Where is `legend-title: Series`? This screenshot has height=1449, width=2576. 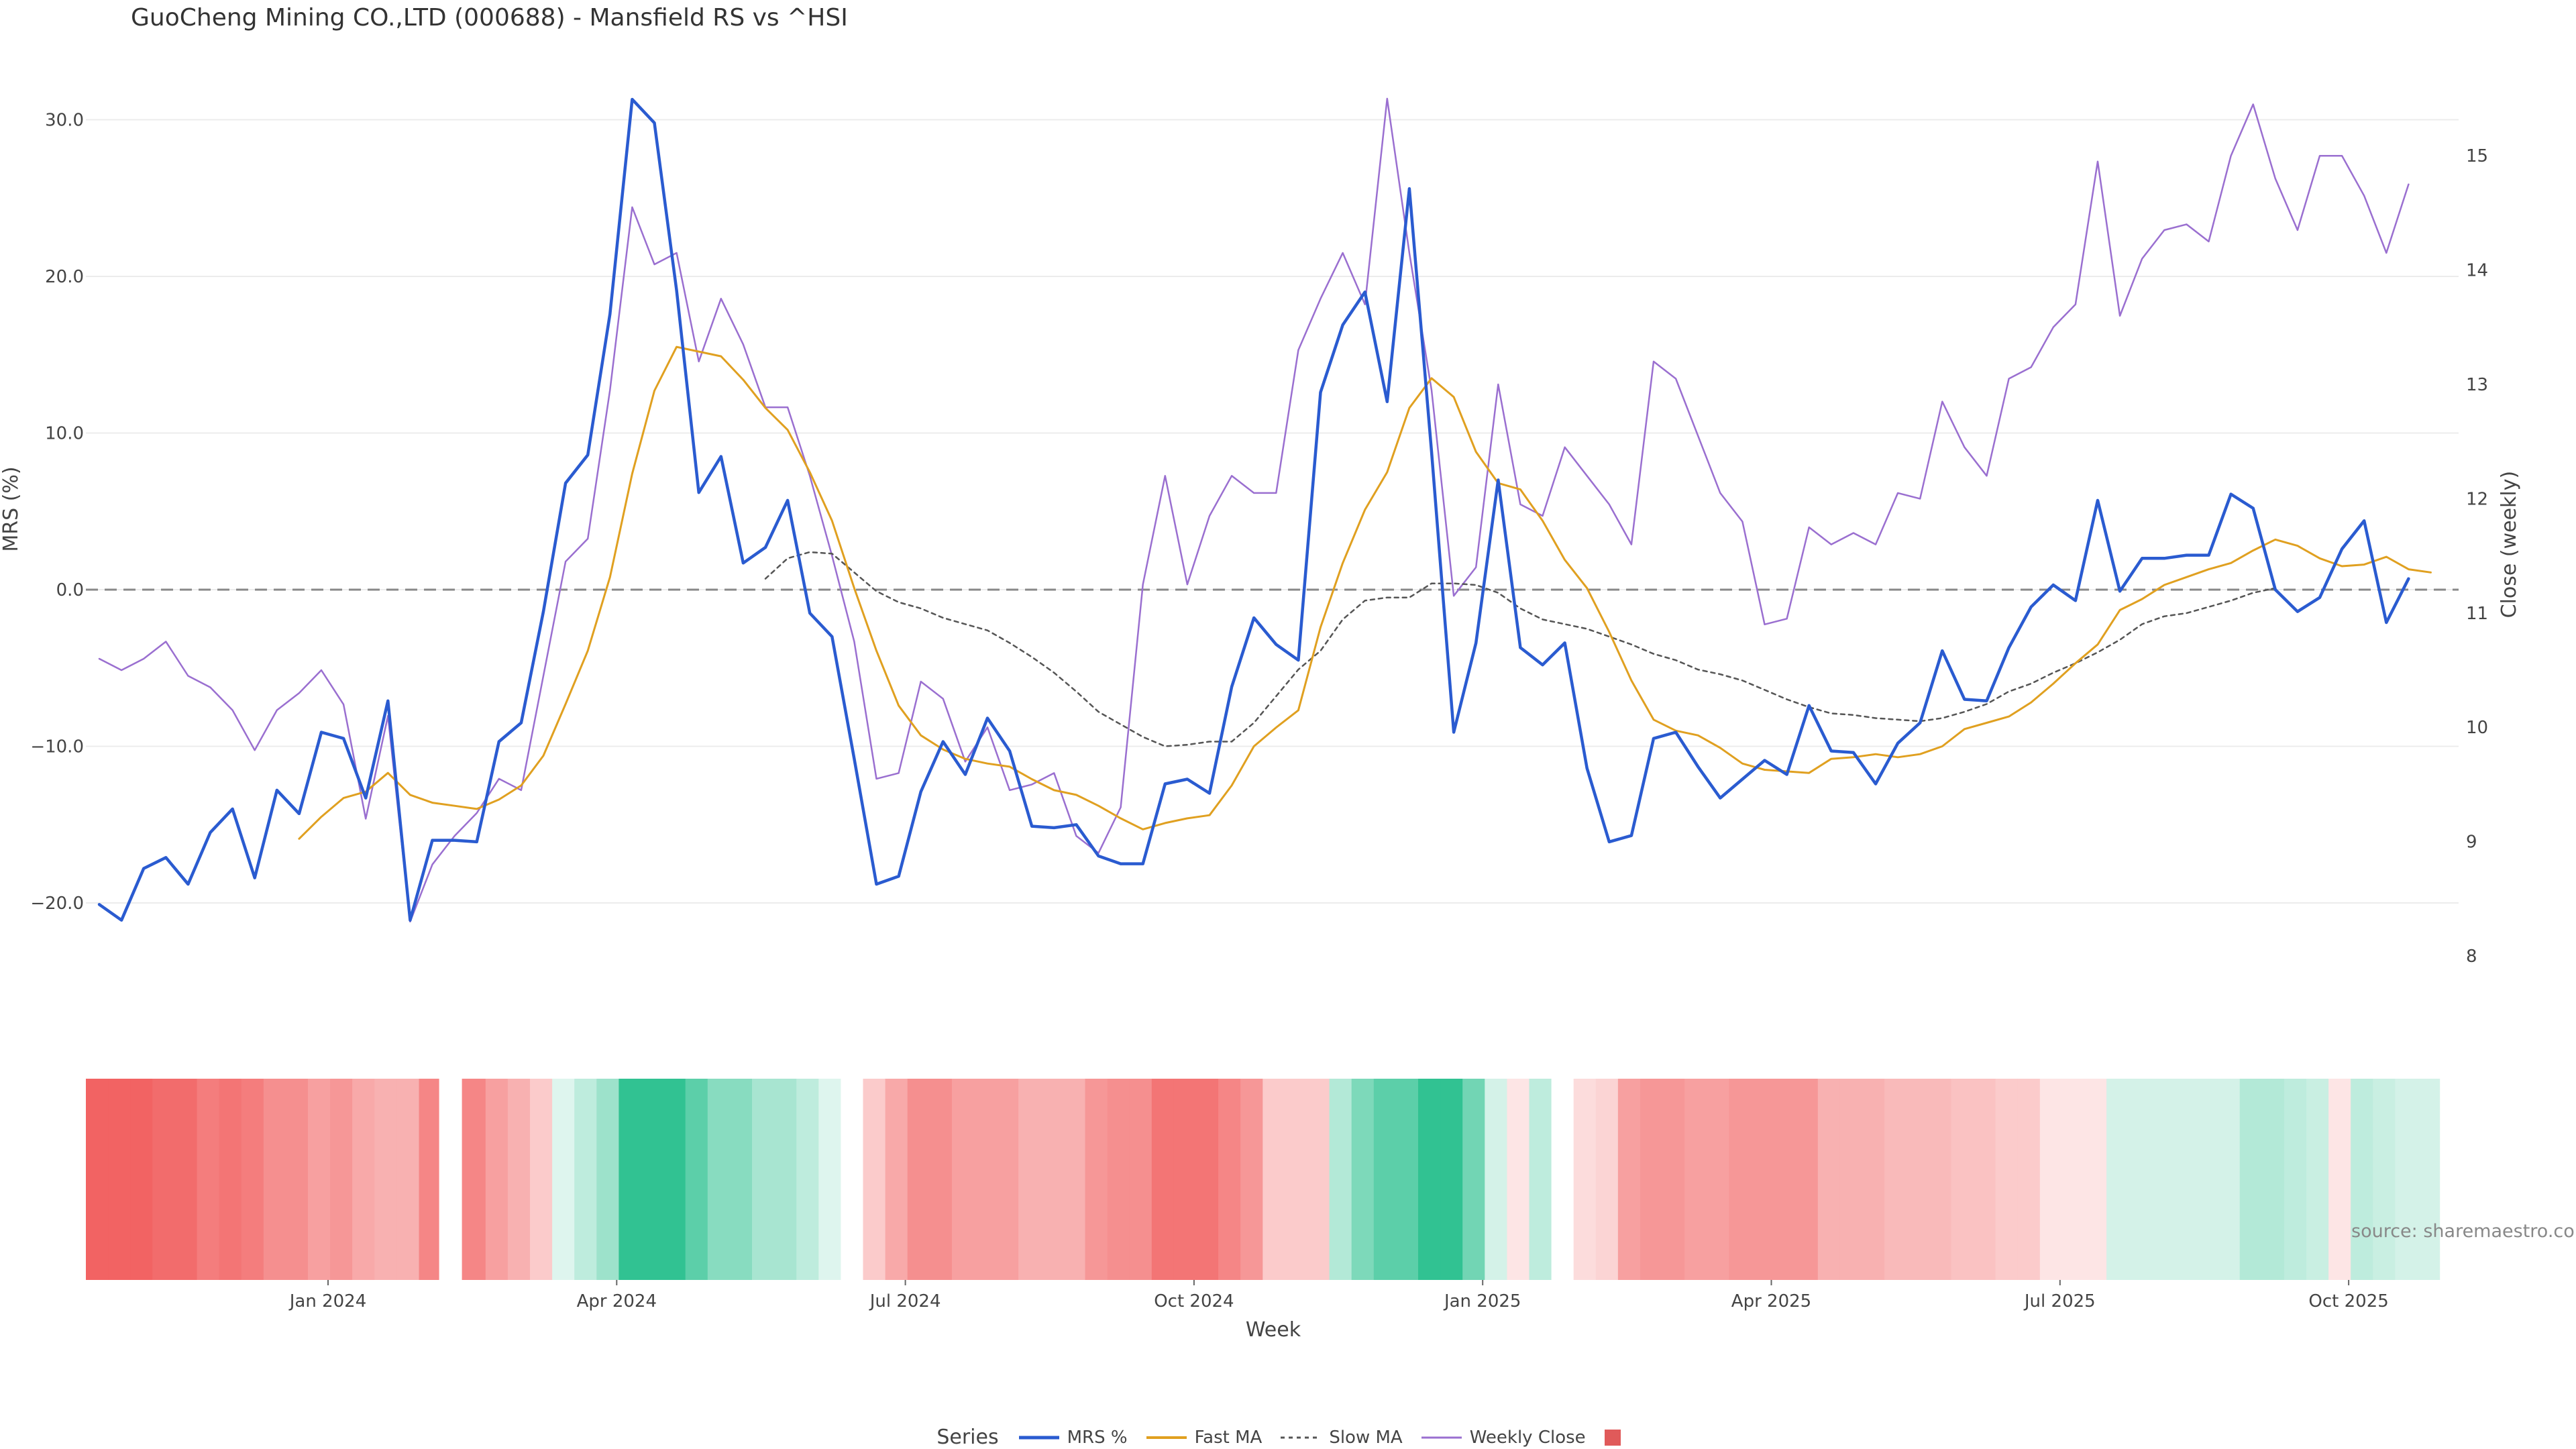
legend-title: Series is located at coordinates (967, 1437).